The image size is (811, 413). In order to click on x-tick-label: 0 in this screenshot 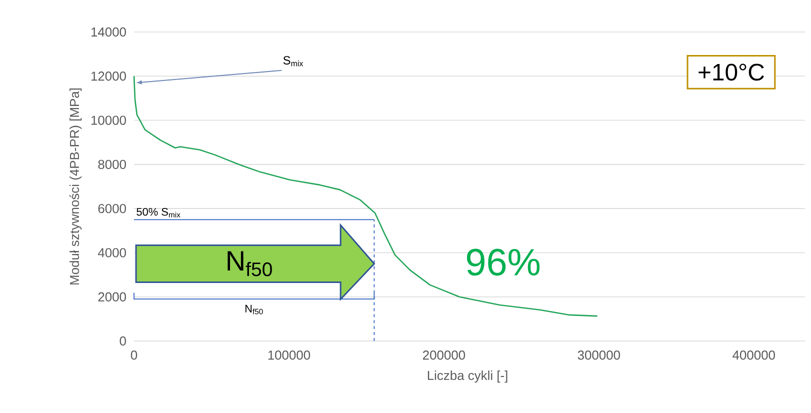, I will do `click(134, 355)`.